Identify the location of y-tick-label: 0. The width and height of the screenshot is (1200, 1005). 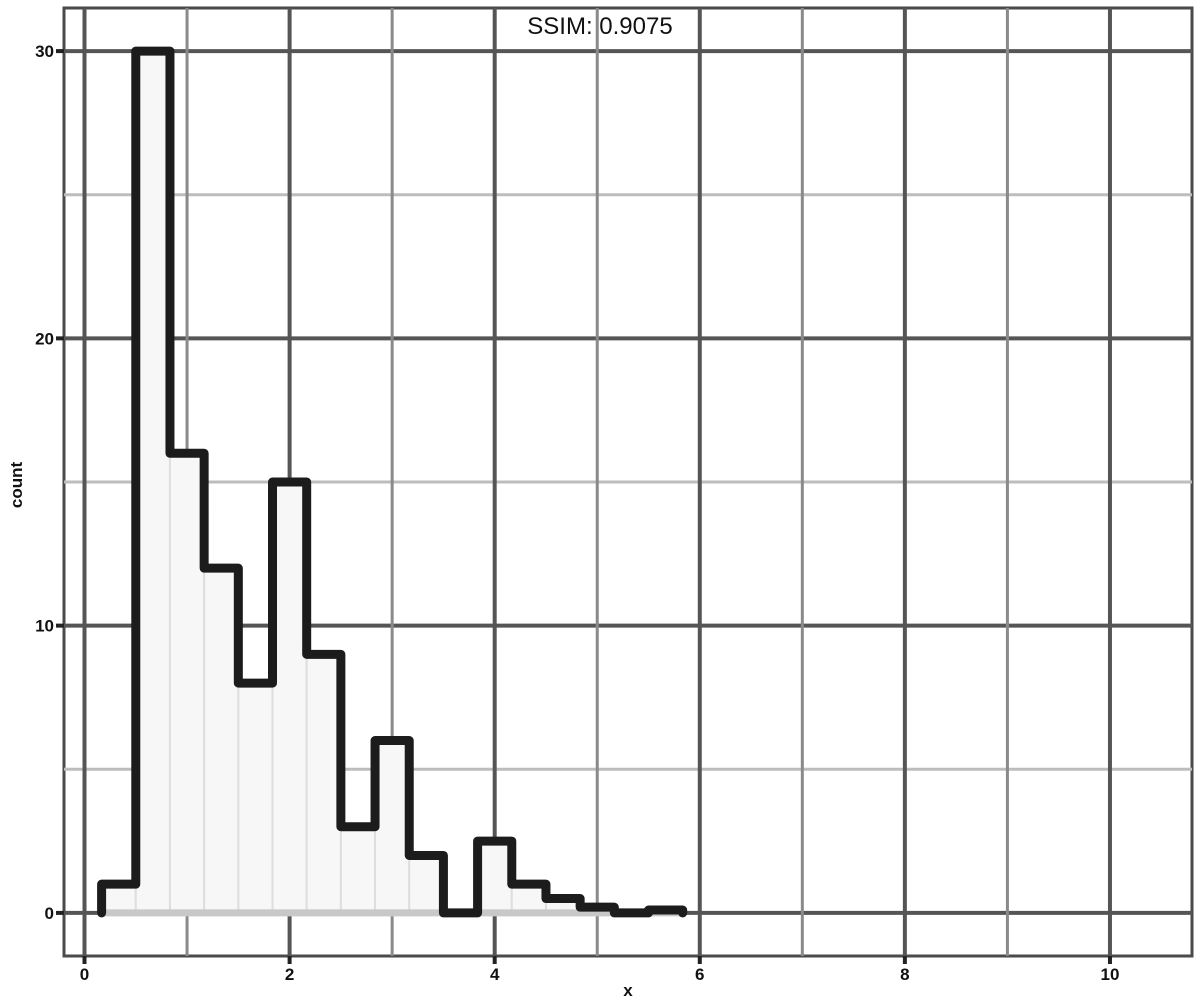
(49, 913).